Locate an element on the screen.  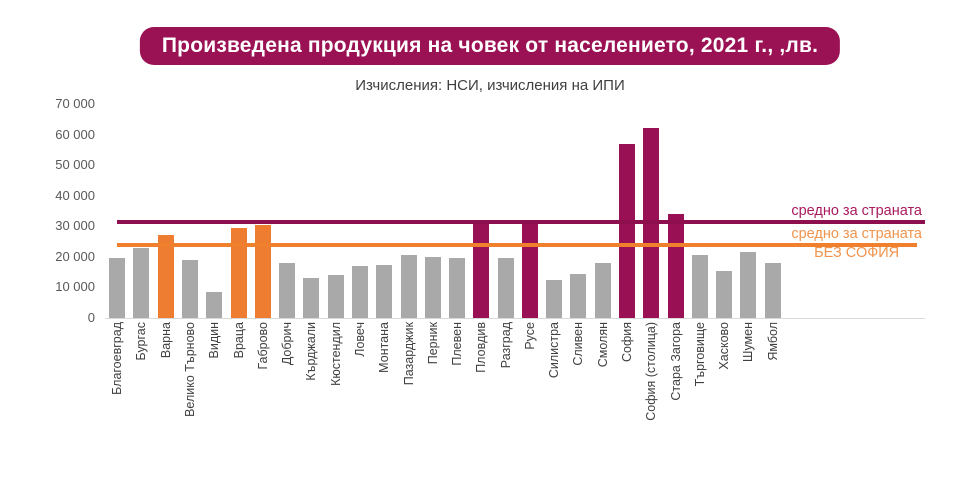
x-label-slot: Ямбол is located at coordinates (773, 341).